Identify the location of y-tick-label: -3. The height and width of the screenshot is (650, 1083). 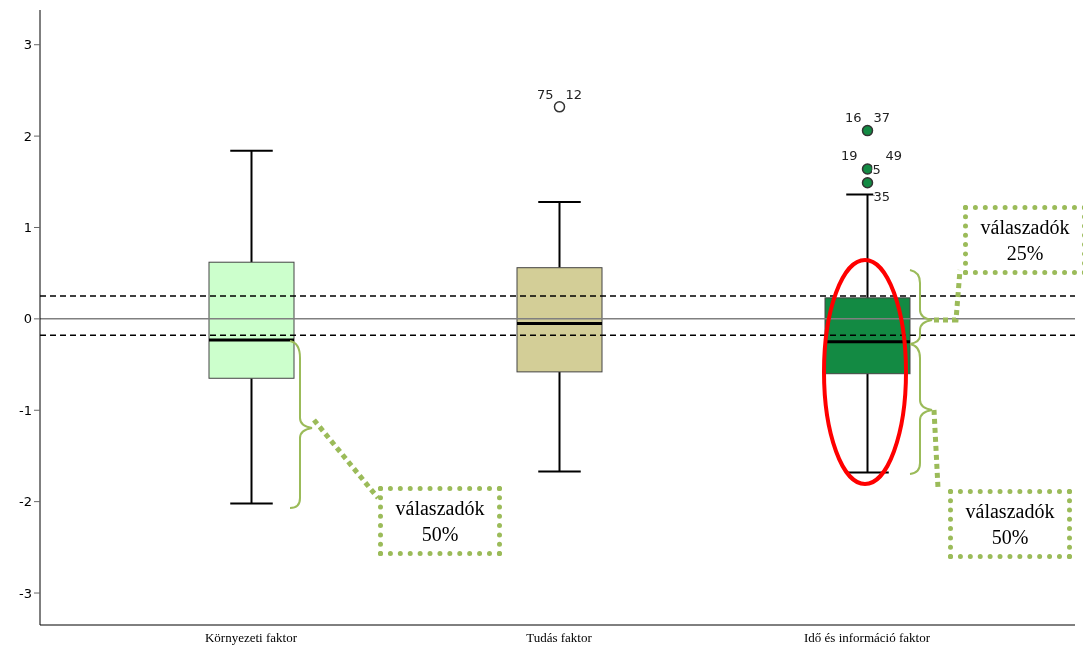
(25, 593).